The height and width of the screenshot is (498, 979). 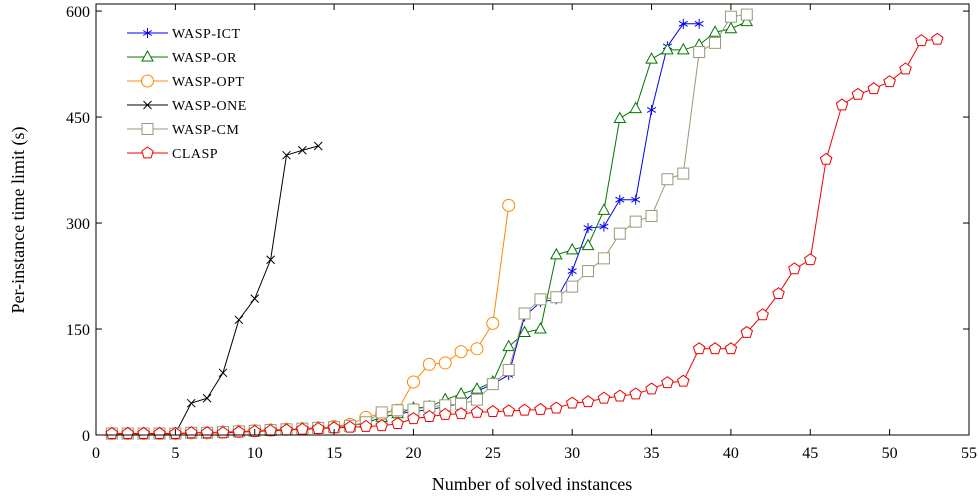 I want to click on x-tick-label: 45, so click(x=810, y=453).